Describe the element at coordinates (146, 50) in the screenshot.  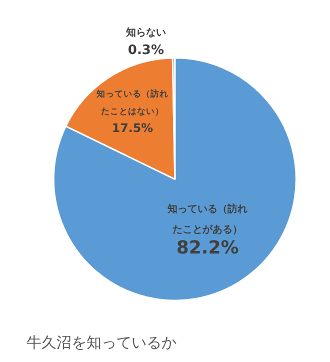
I see `data-label: 0.3%` at that location.